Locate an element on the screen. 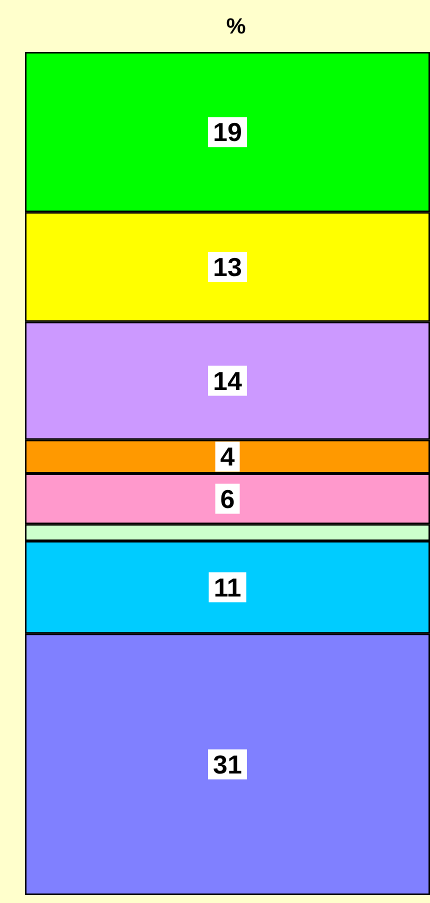  data-label: 11 is located at coordinates (228, 587).